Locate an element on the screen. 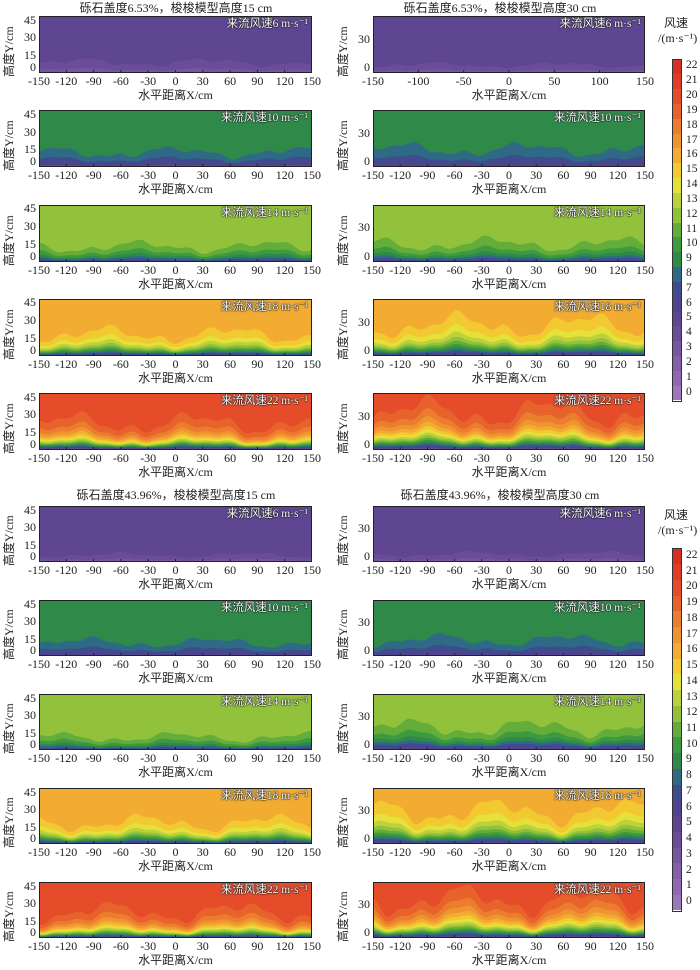 This screenshot has height=970, width=700. colorbar-tick-label: 19 is located at coordinates (692, 602).